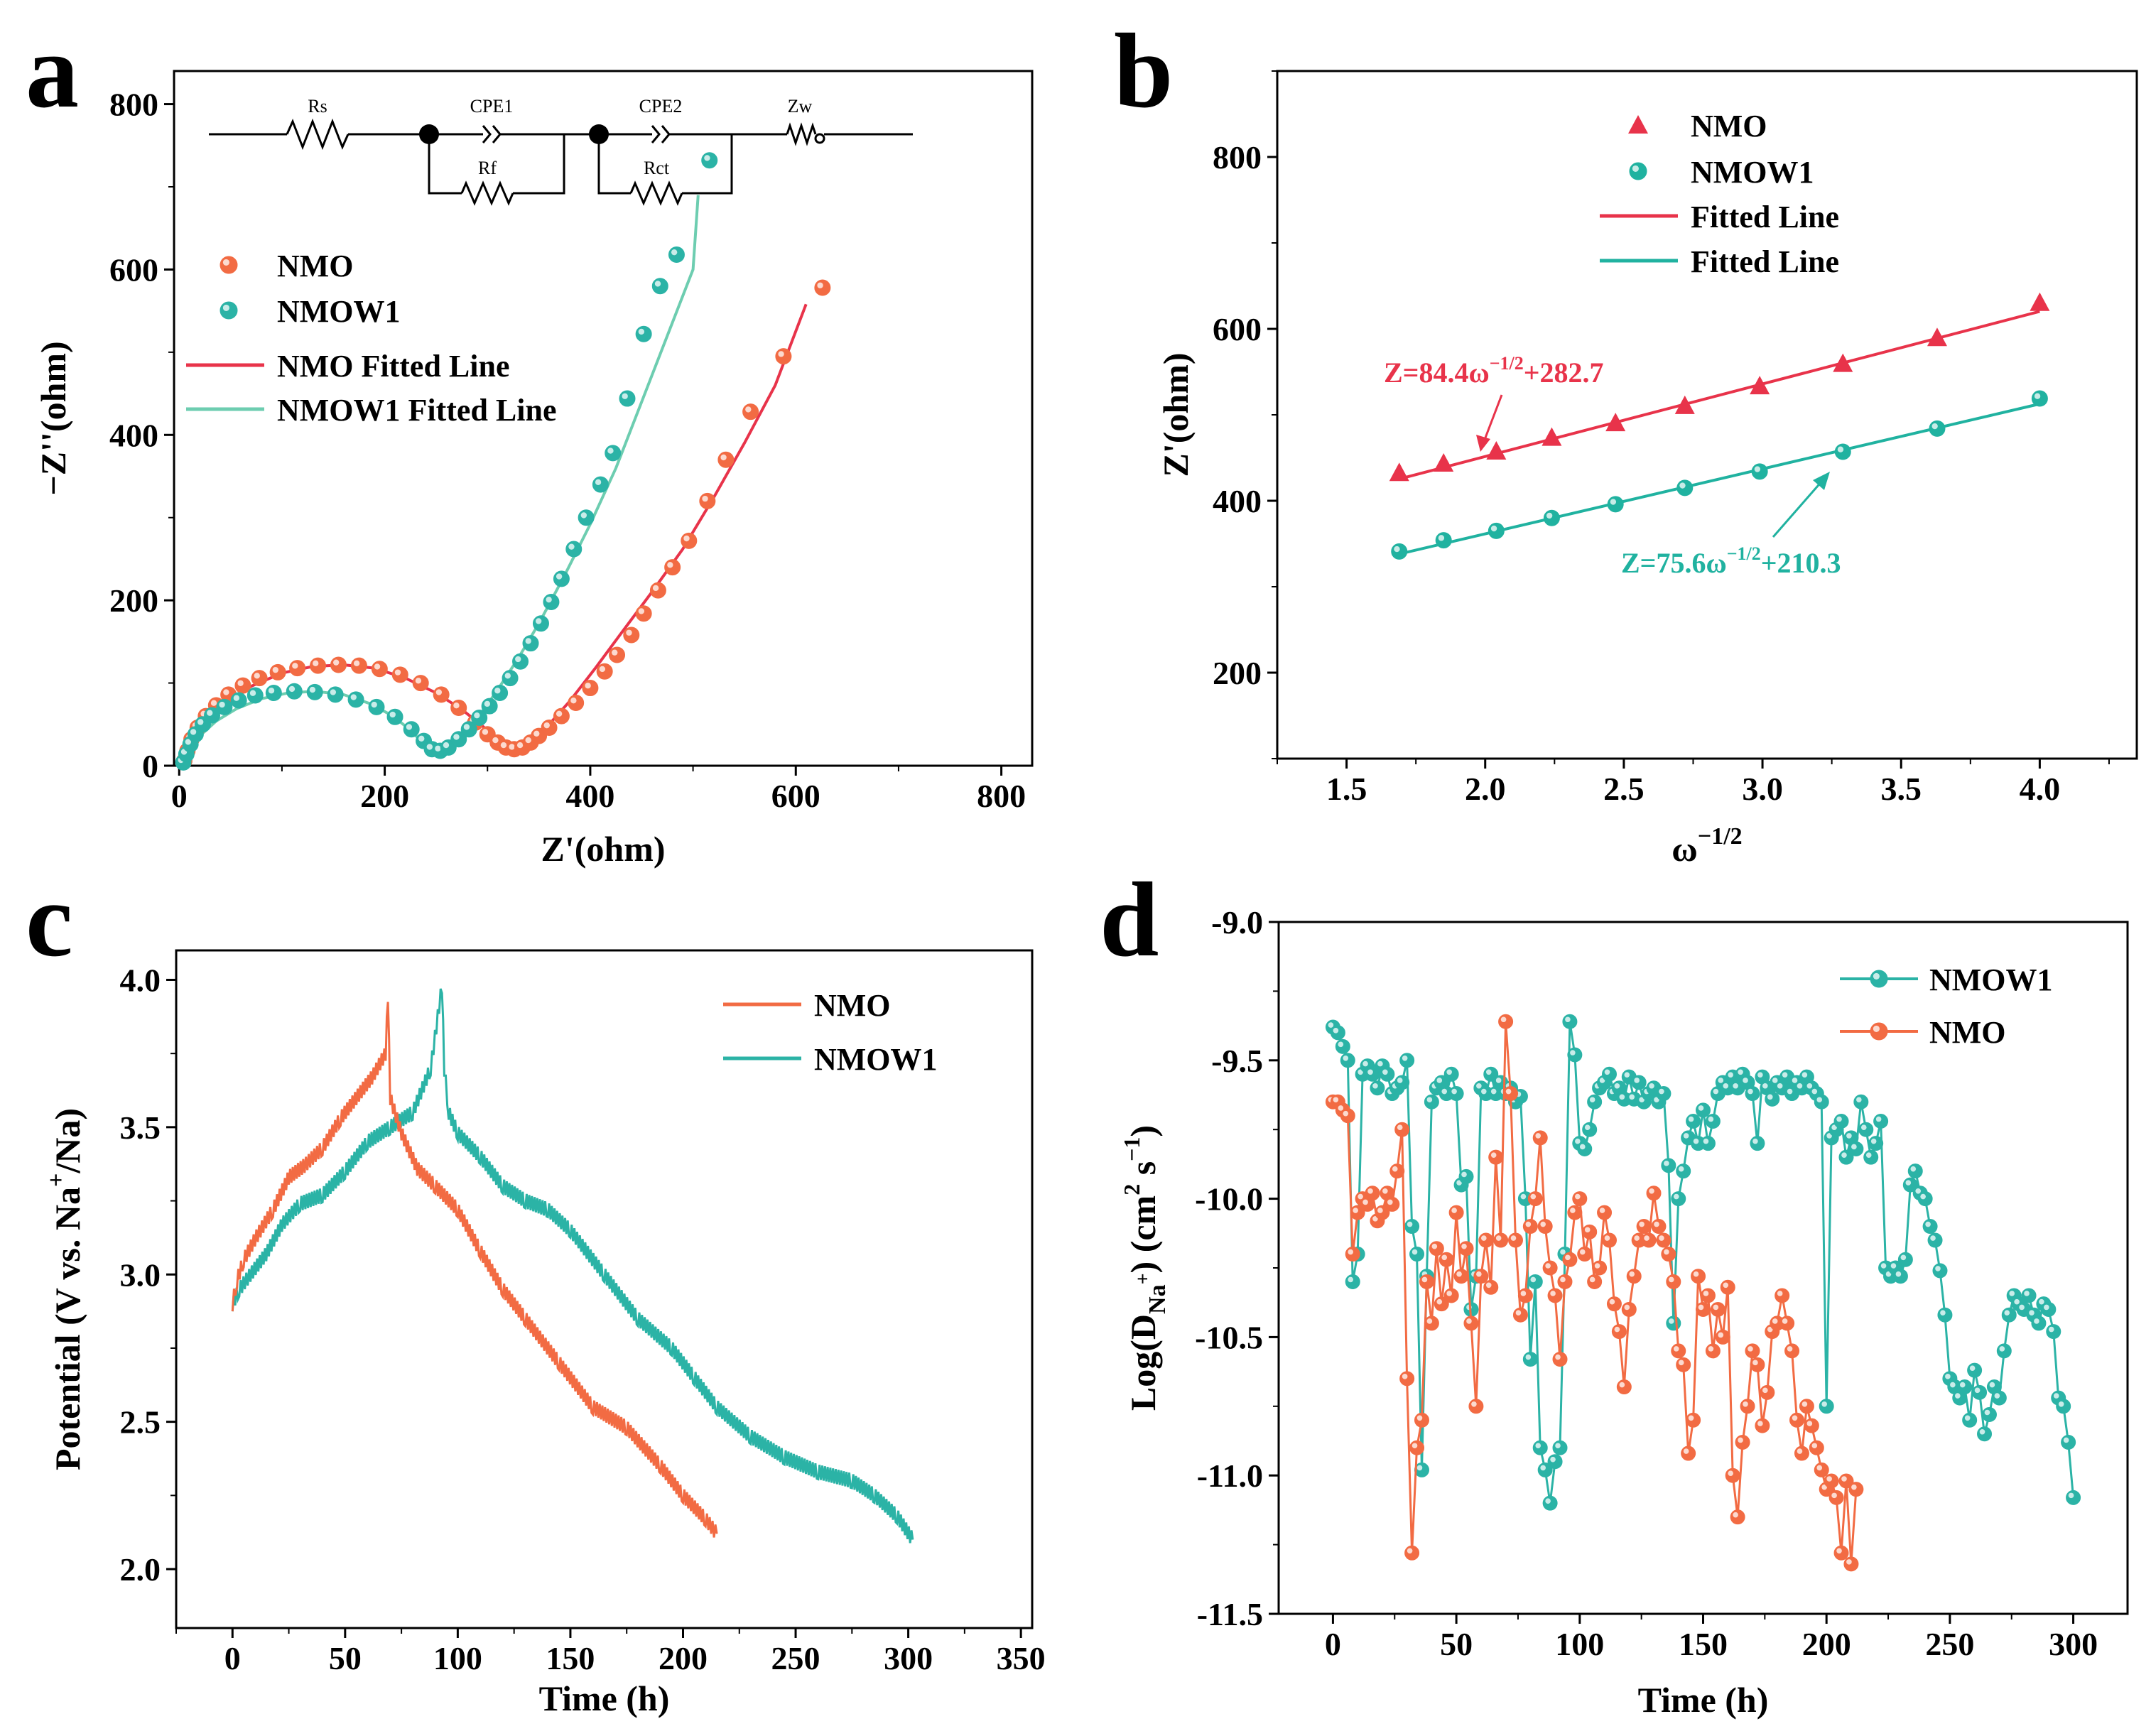  Describe the element at coordinates (604, 1698) in the screenshot. I see `c-x-axis-label: Time (h)` at that location.